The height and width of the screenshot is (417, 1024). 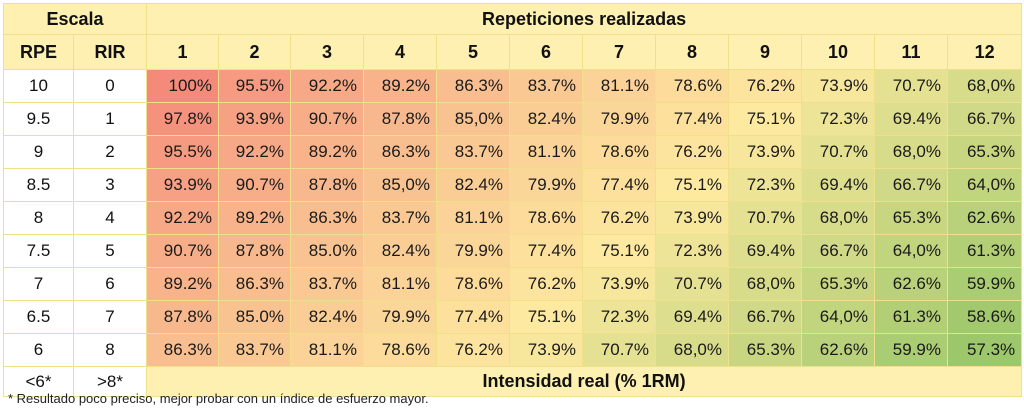 I want to click on intensity-cell: 58.6%, so click(x=984, y=317).